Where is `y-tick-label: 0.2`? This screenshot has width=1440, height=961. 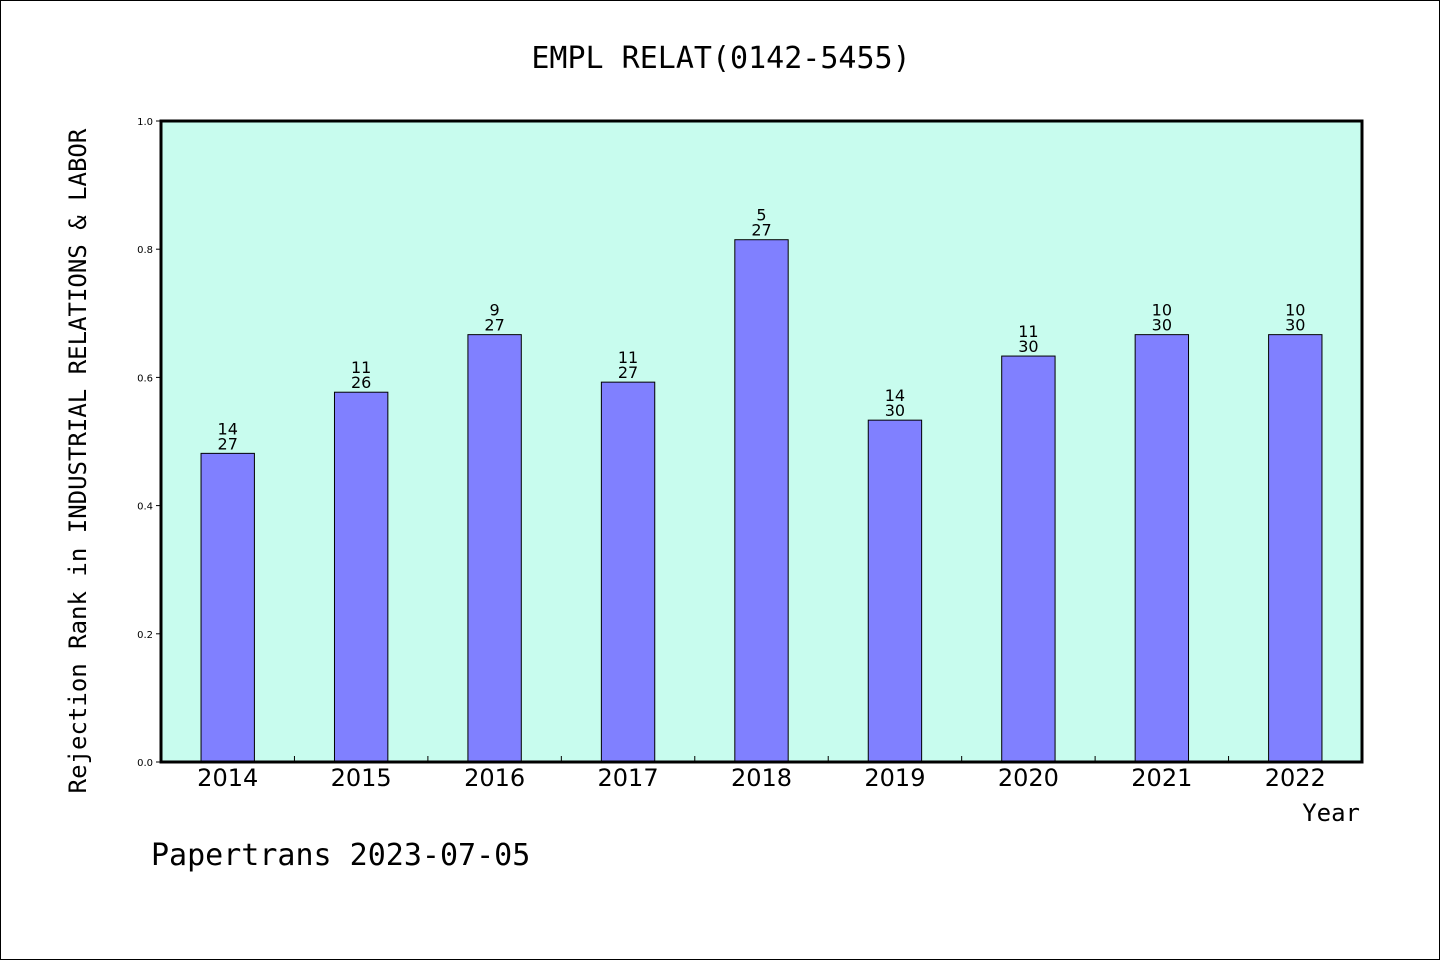 y-tick-label: 0.2 is located at coordinates (145, 635).